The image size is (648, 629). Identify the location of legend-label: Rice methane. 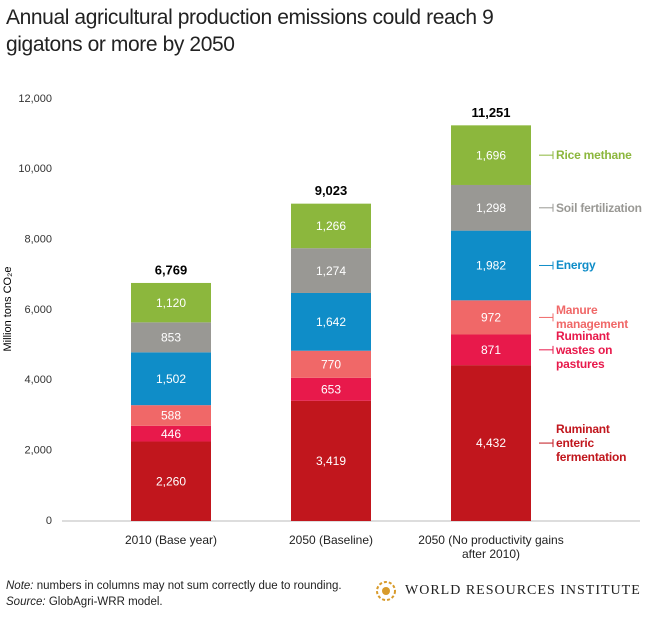
(594, 155).